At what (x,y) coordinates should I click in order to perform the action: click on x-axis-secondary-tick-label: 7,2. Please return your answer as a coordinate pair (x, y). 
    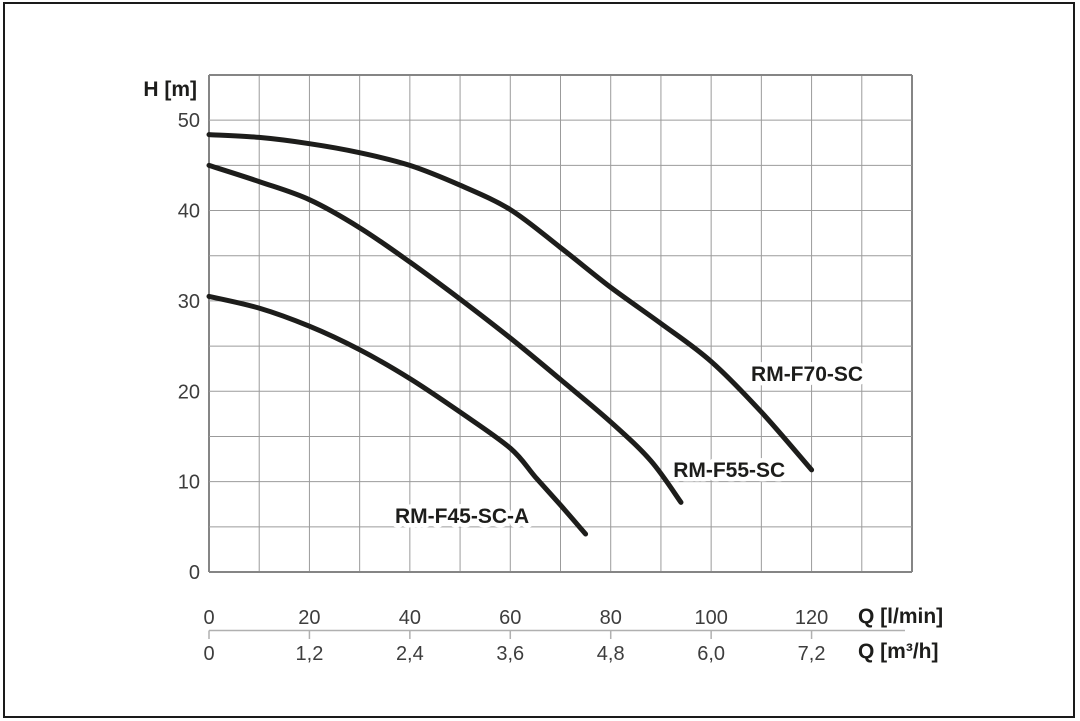
    Looking at the image, I should click on (812, 654).